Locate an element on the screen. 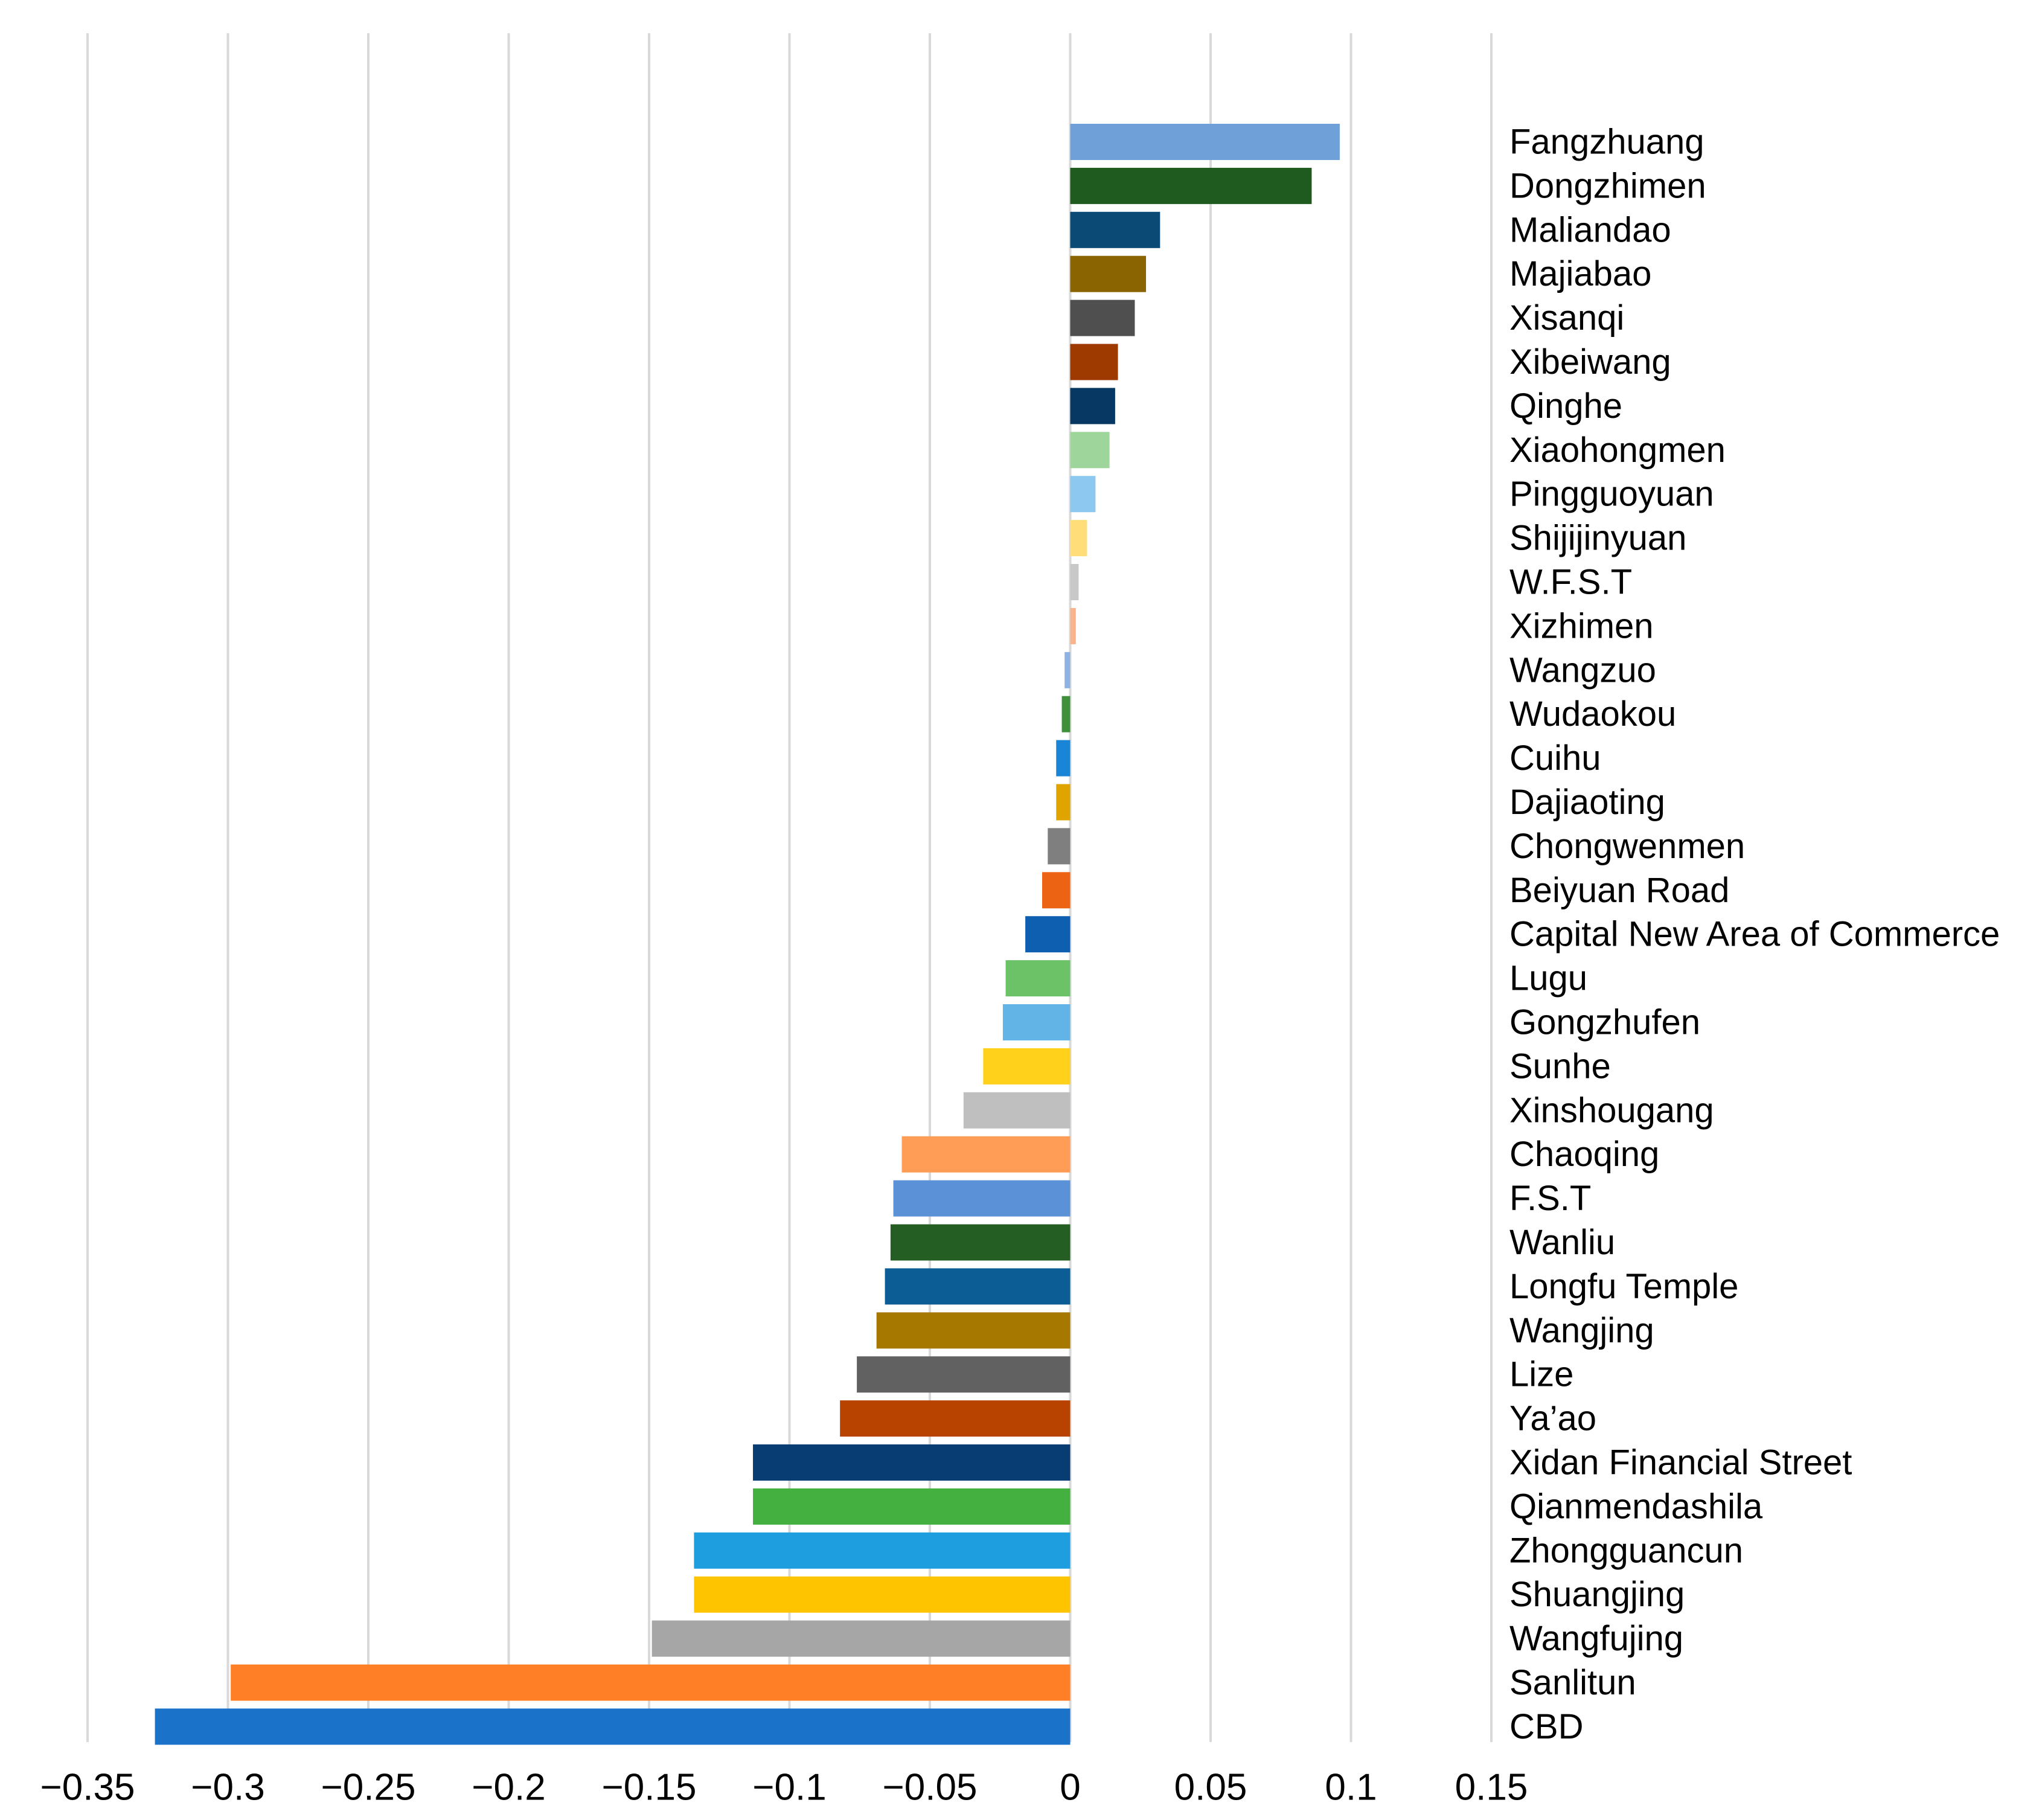  x-tick-label-4: −0.15 is located at coordinates (649, 1788).